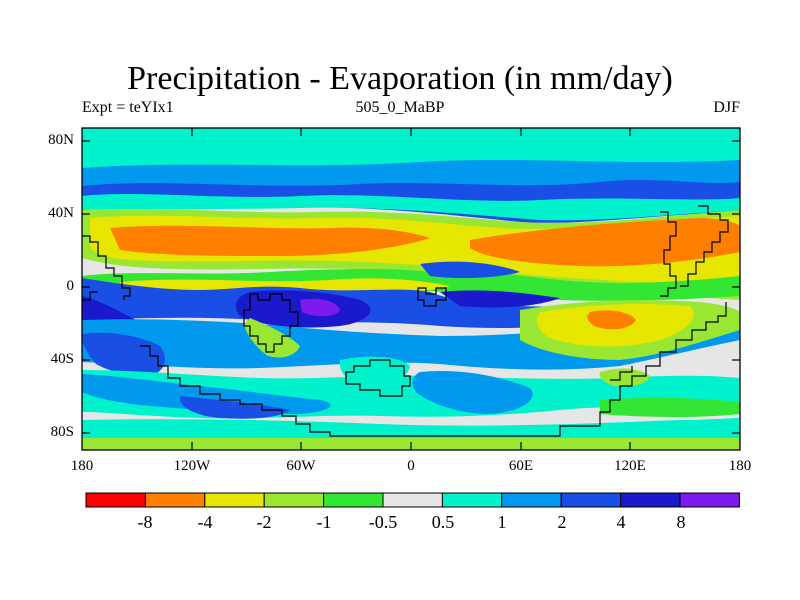 This screenshot has width=800, height=600. I want to click on colorbar-label: -8, so click(145, 522).